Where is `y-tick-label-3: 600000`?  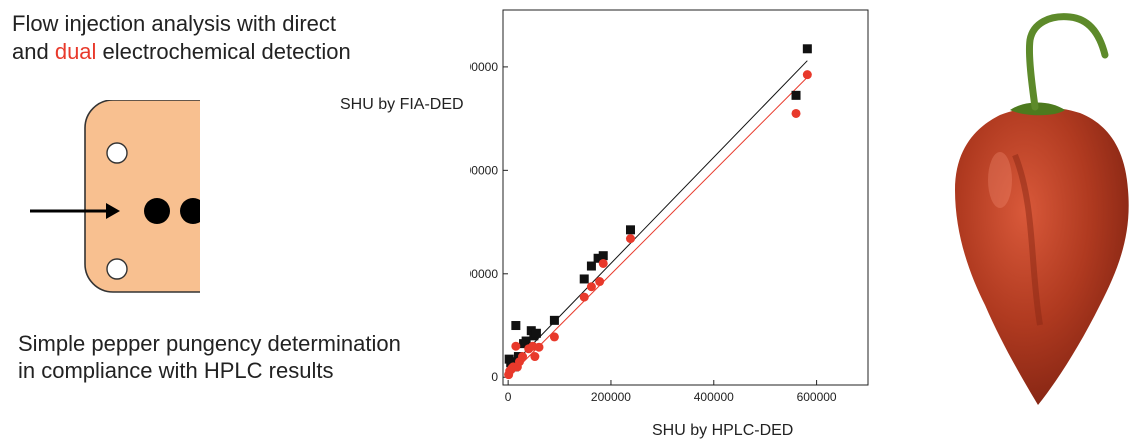
y-tick-label-3: 600000 is located at coordinates (484, 67).